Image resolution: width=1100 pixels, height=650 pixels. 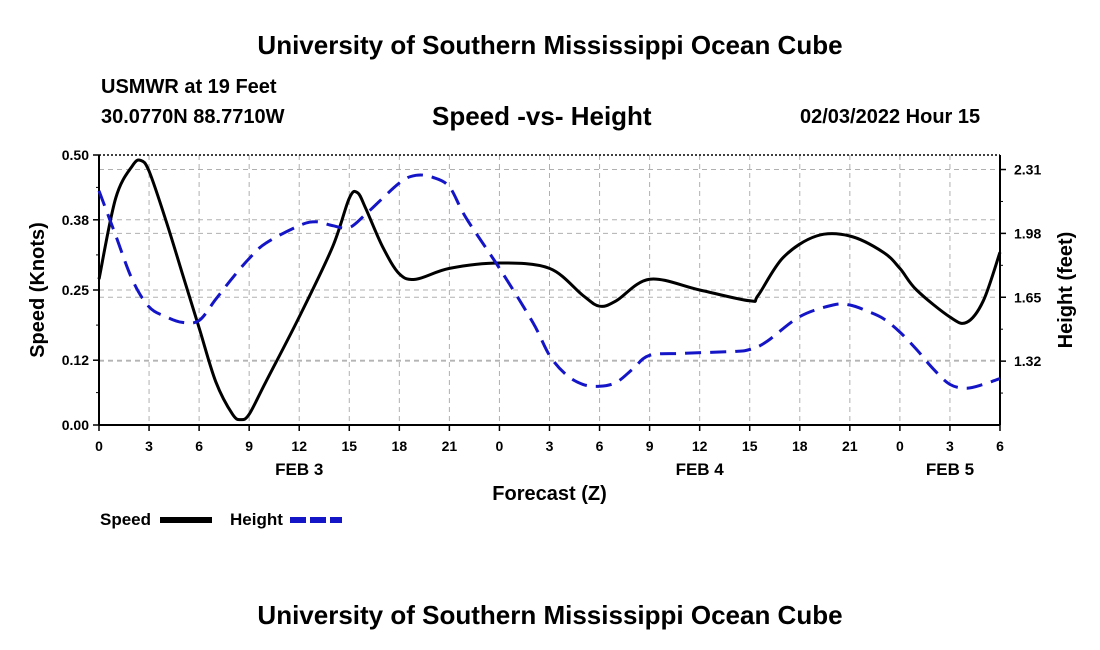 What do you see at coordinates (890, 117) in the screenshot?
I see `datetime-label: 02/03/2022 Hour 15` at bounding box center [890, 117].